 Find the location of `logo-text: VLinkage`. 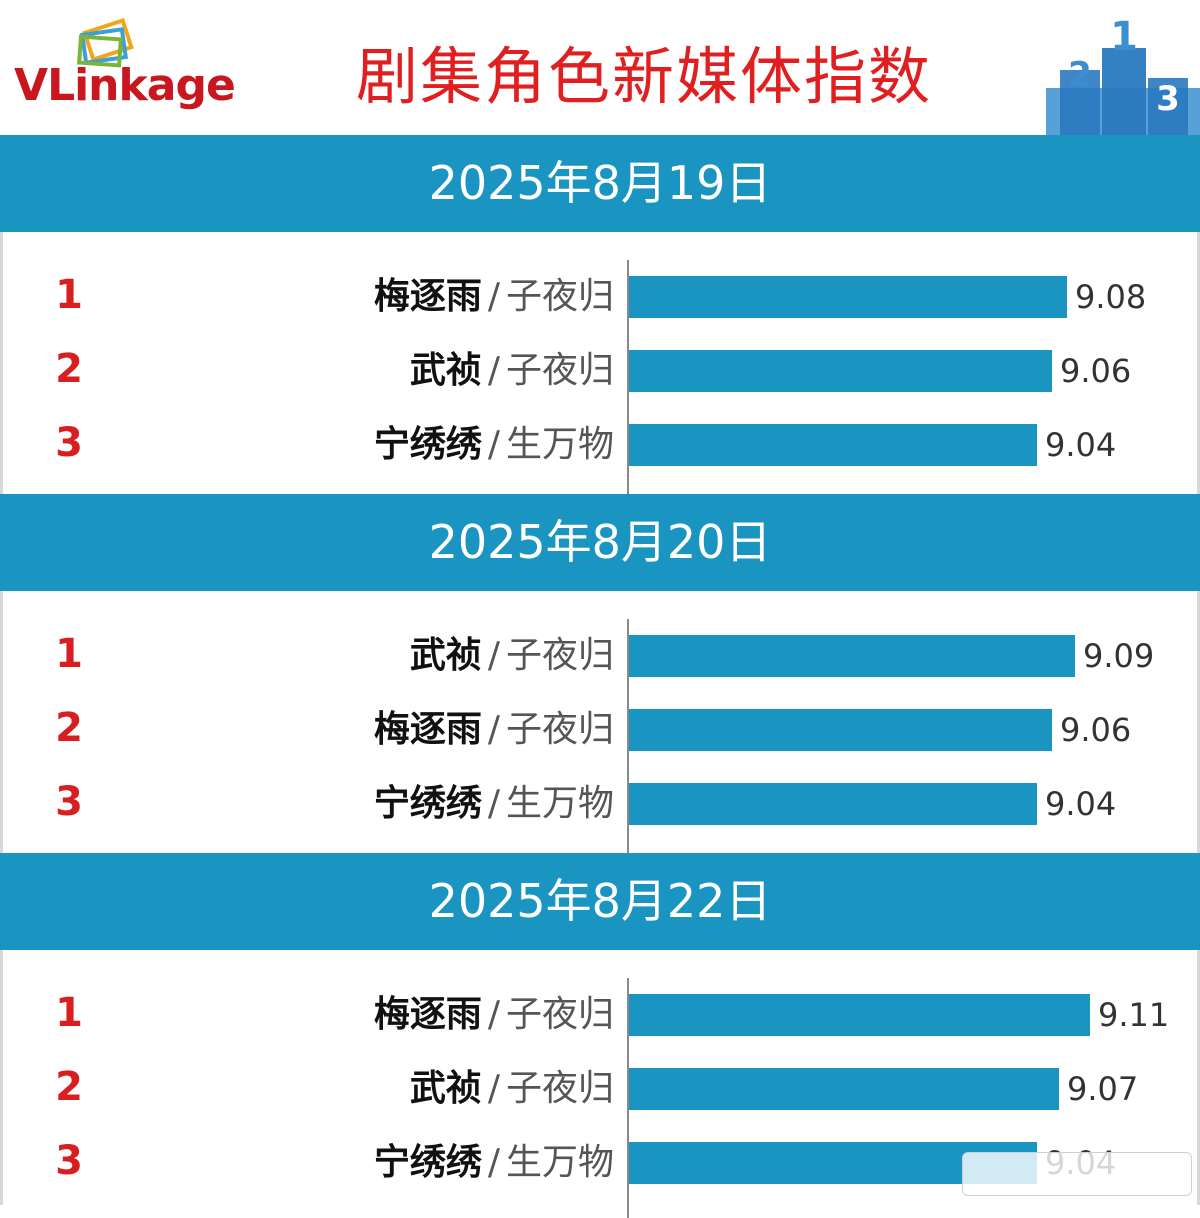

logo-text: VLinkage is located at coordinates (125, 85).